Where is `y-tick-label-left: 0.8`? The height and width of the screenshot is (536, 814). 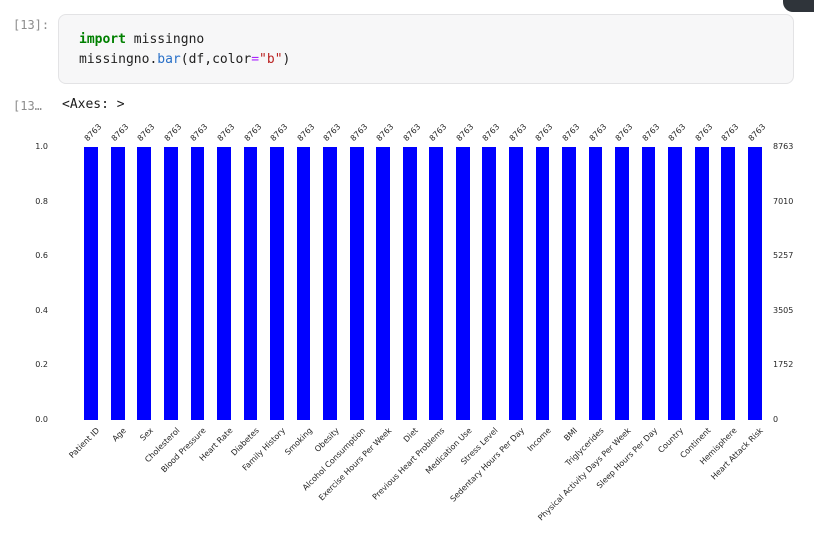 y-tick-label-left: 0.8 is located at coordinates (41, 201).